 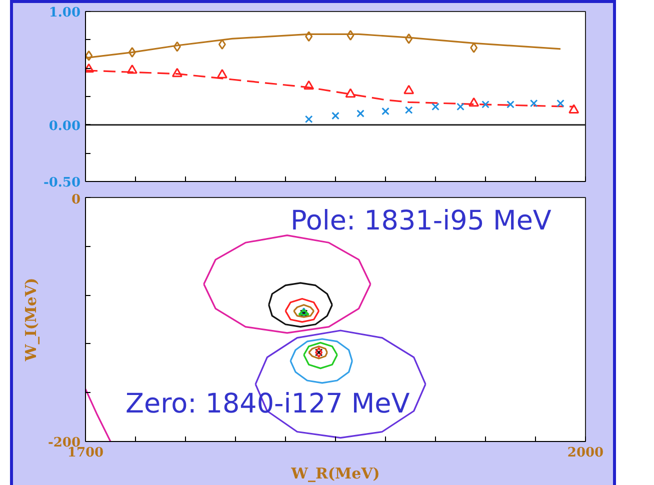 What do you see at coordinates (64, 126) in the screenshot?
I see `y-tick-label: 0.00` at bounding box center [64, 126].